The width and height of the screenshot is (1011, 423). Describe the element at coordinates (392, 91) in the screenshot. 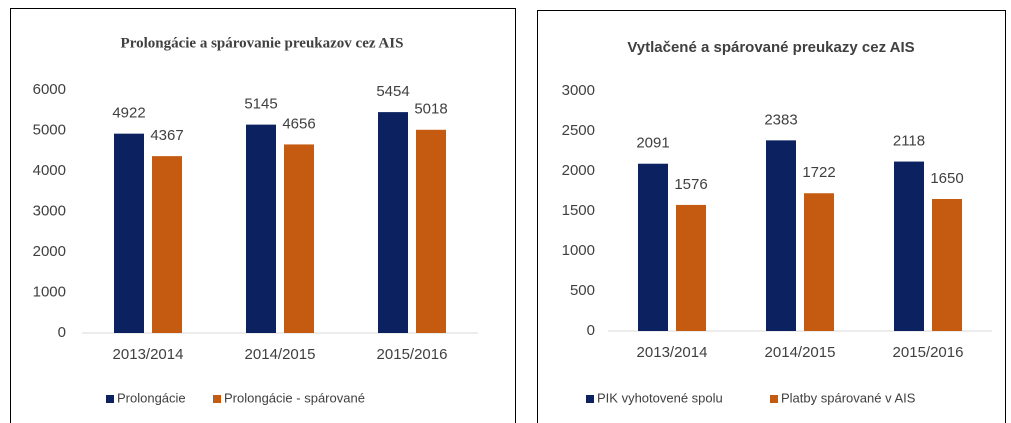

I see `data-label: 5454` at that location.